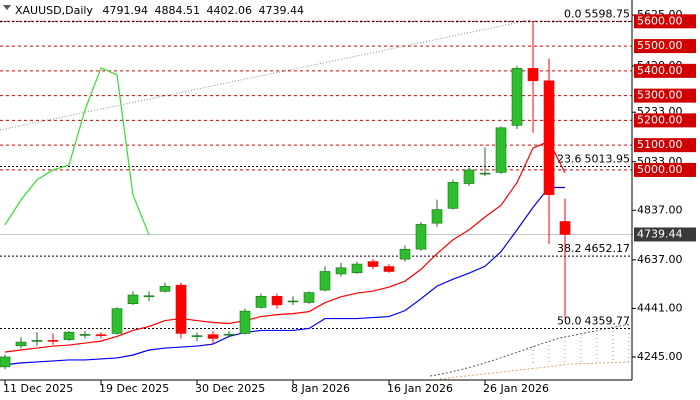 Image resolution: width=700 pixels, height=400 pixels. Describe the element at coordinates (535, 370) in the screenshot. I see `envelope-lower` at that location.